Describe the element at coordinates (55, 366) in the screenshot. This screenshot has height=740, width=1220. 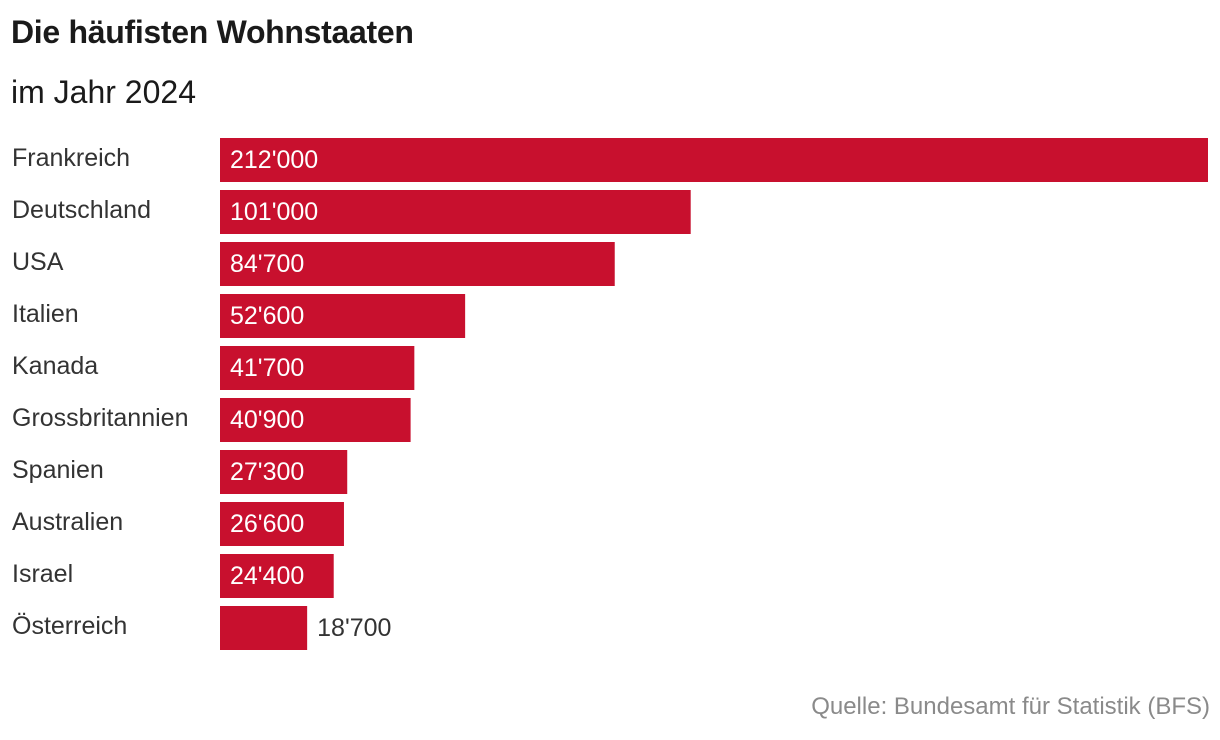
I see `category-label: Kanada` at that location.